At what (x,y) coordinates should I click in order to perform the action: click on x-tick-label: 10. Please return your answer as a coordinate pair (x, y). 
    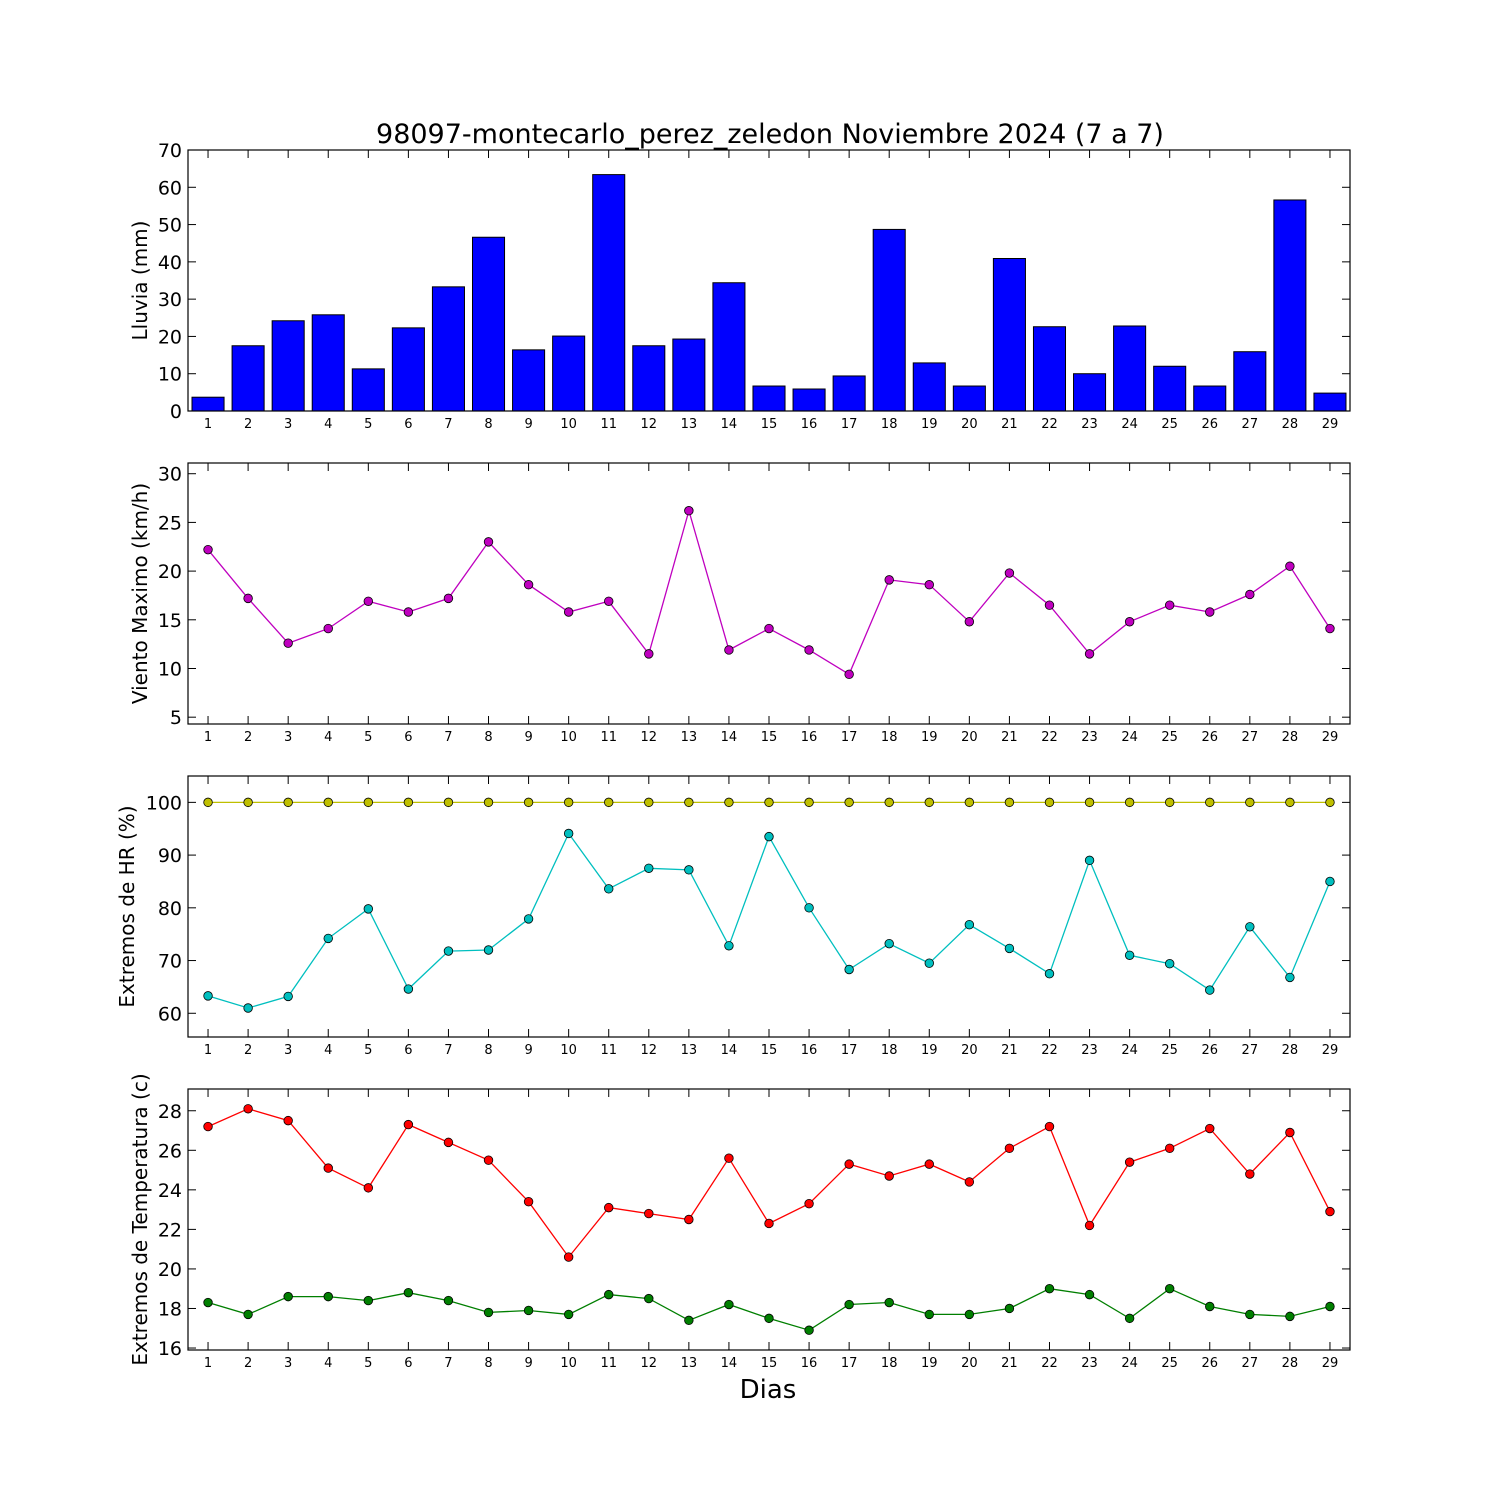
    Looking at the image, I should click on (568, 1363).